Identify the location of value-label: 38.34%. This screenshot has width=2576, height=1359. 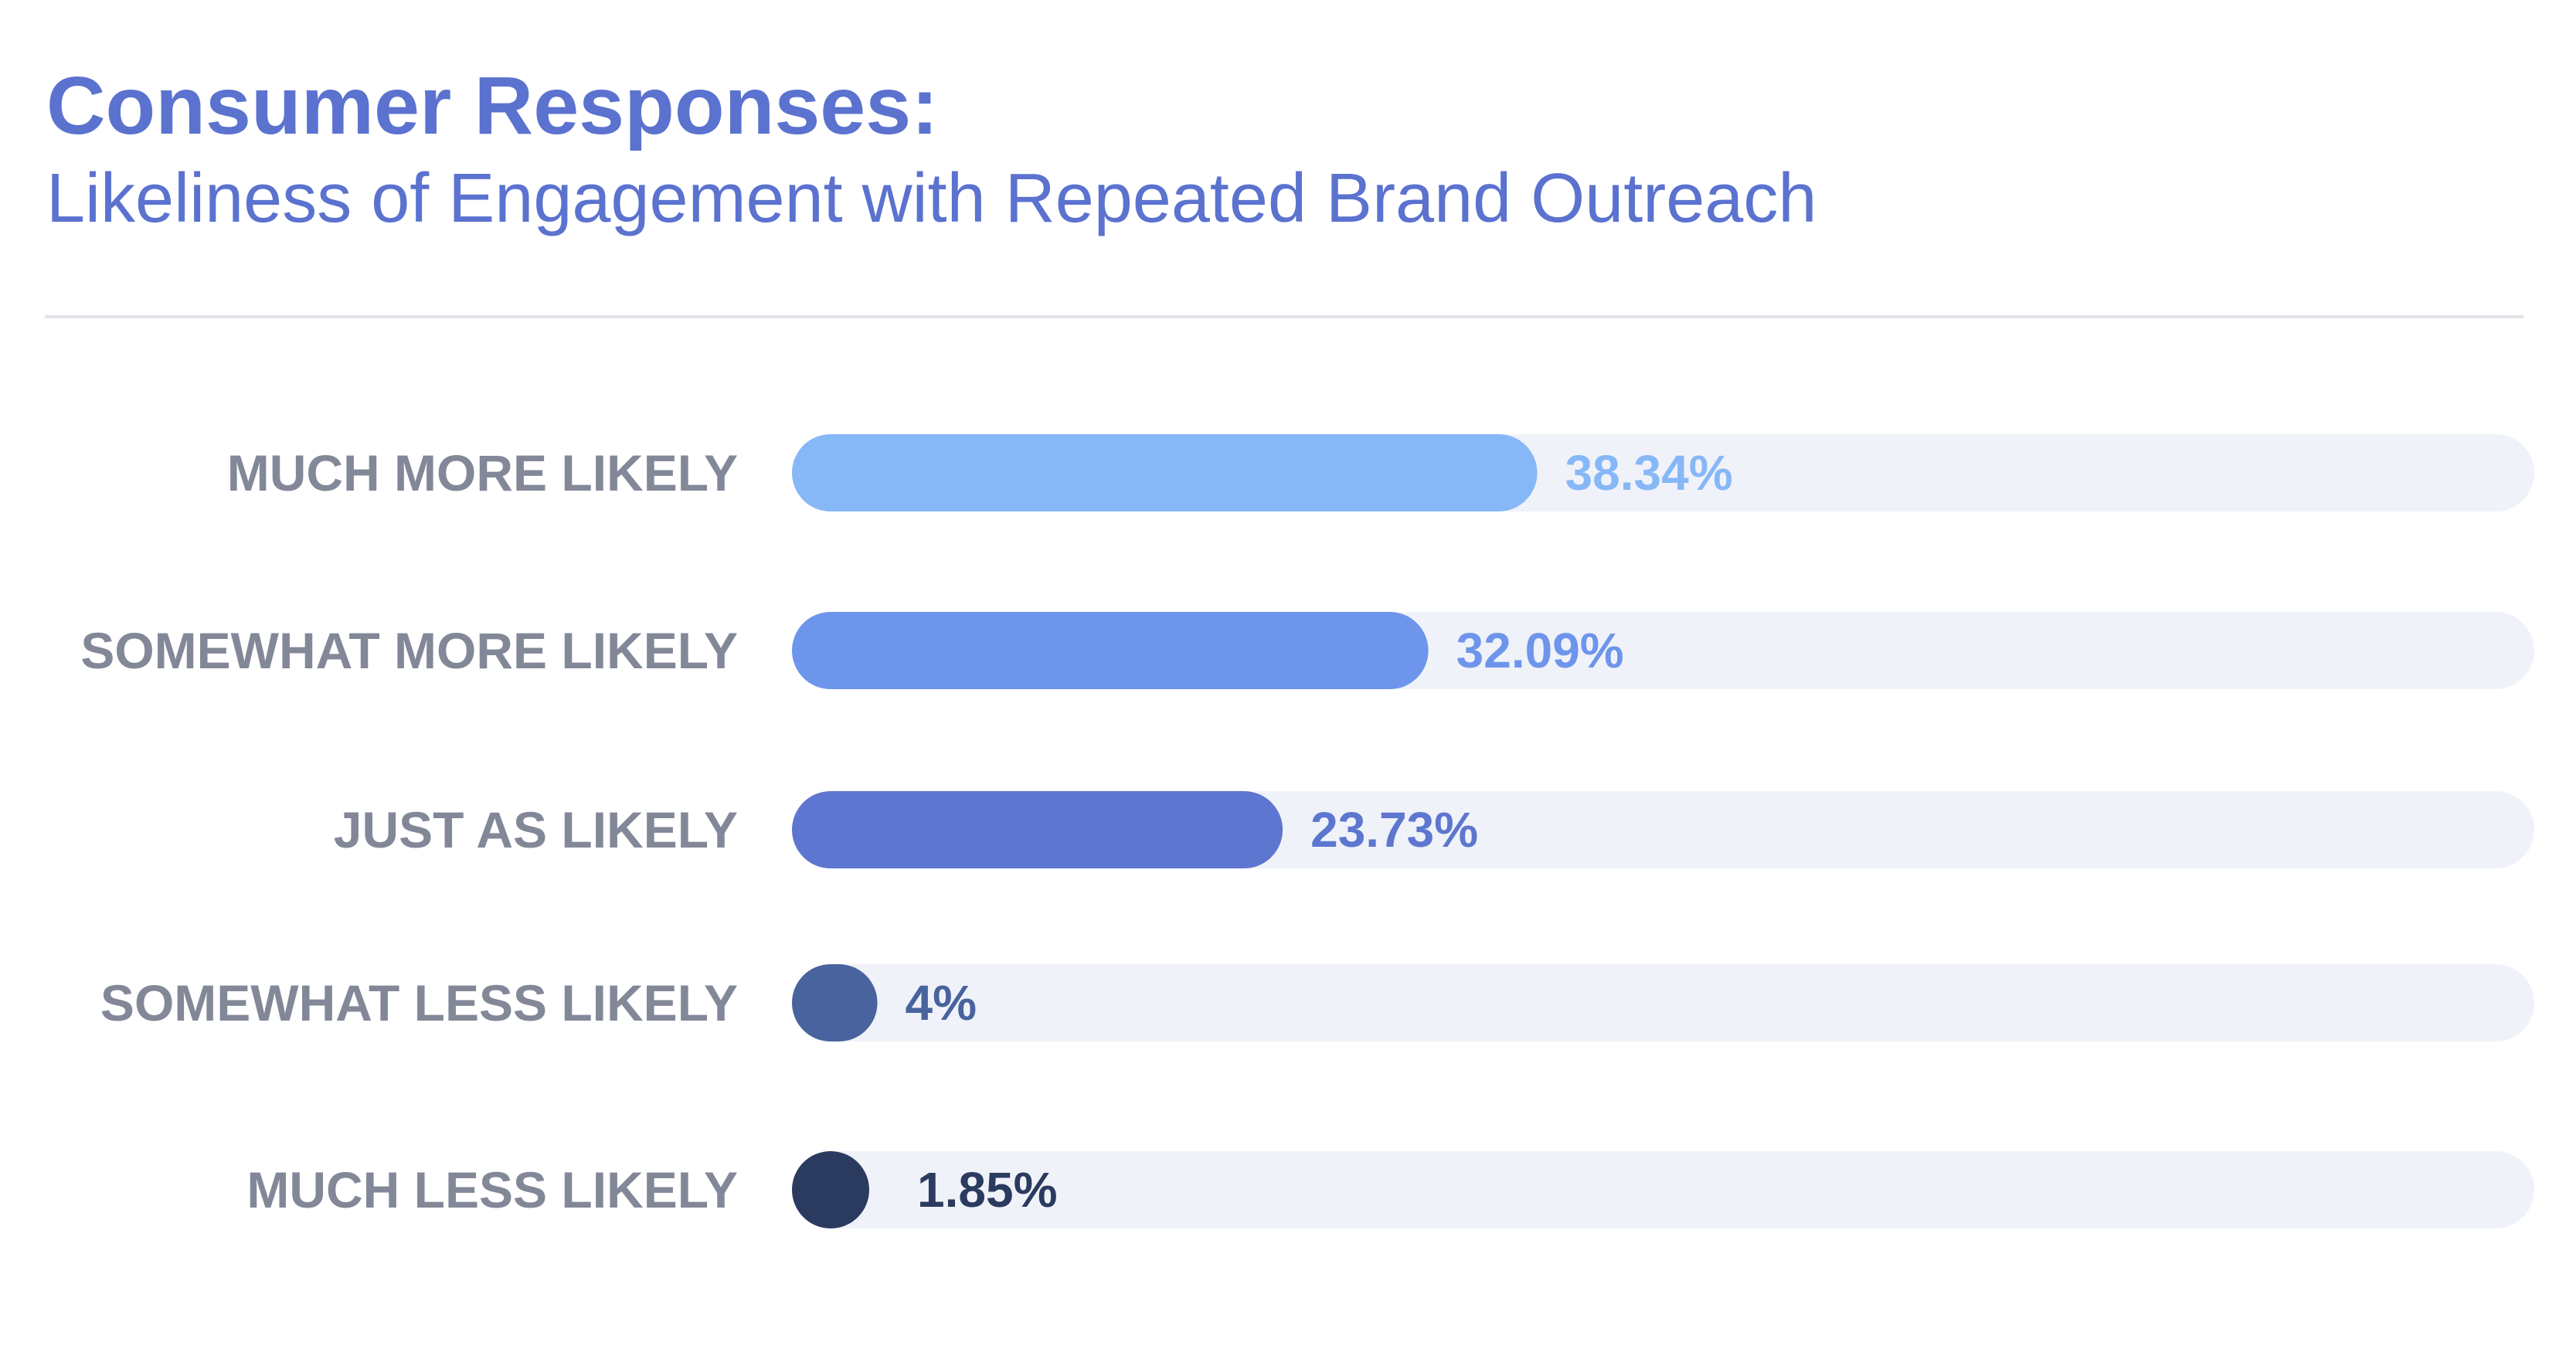
(1649, 473).